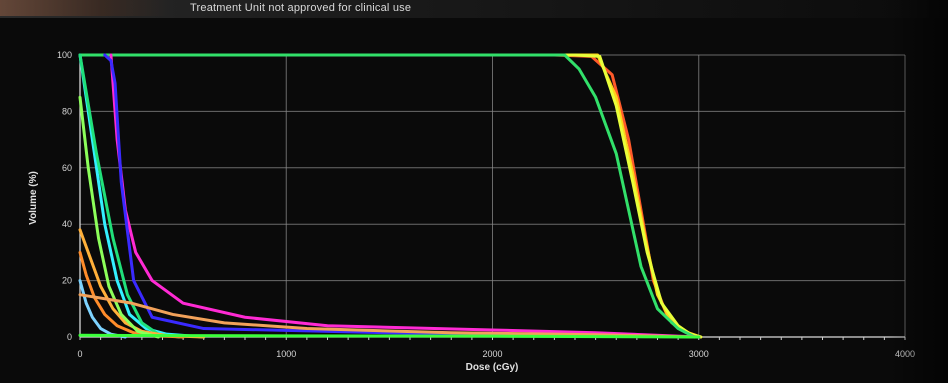 The height and width of the screenshot is (383, 948). Describe the element at coordinates (918, 191) in the screenshot. I see `right-vignette` at that location.